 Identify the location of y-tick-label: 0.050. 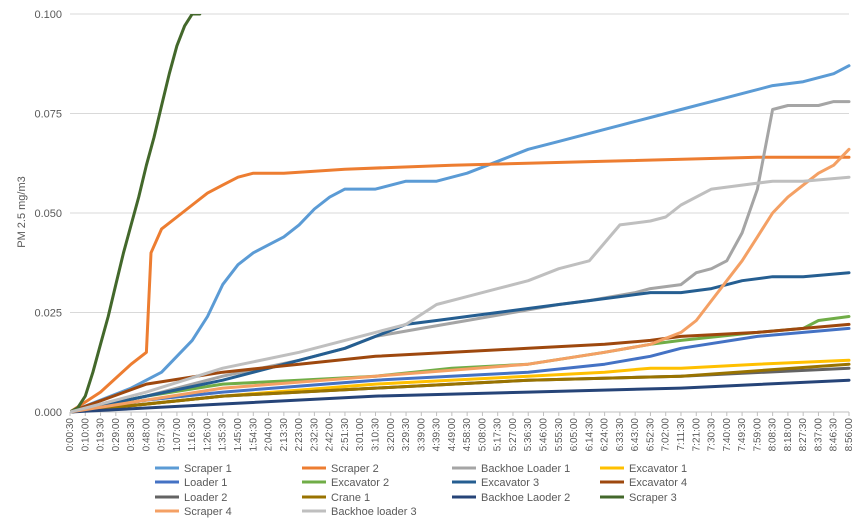
(48, 214).